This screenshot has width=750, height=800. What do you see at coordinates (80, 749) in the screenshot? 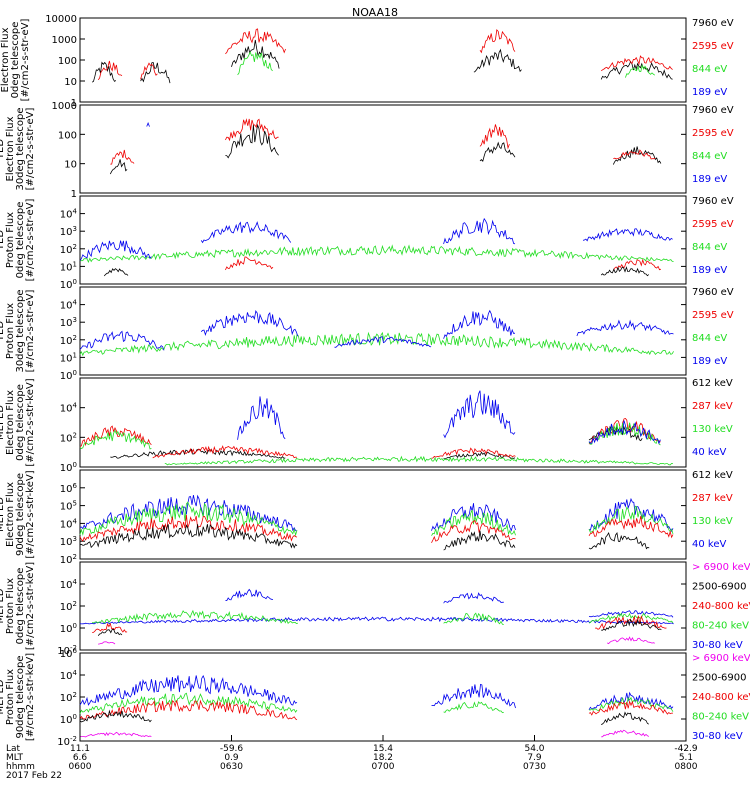
I see `x-tick-lat: 11.1` at bounding box center [80, 749].